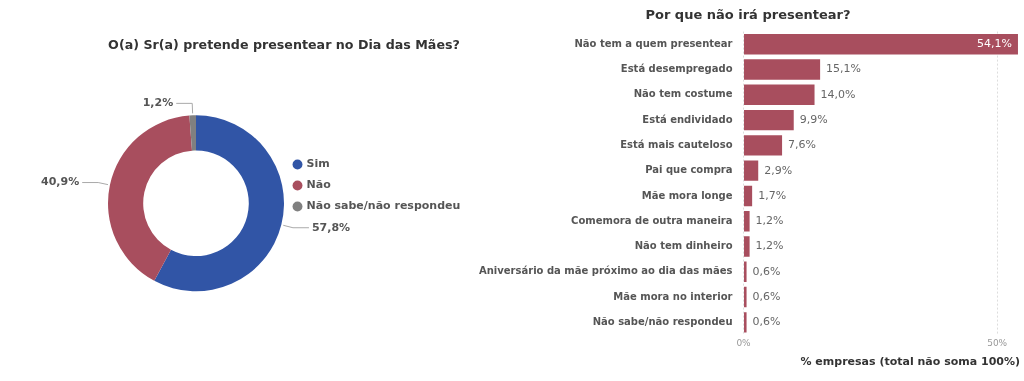 The image size is (1024, 381). Describe the element at coordinates (676, 144) in the screenshot. I see `y-tick-label: Está mais cauteloso` at that location.